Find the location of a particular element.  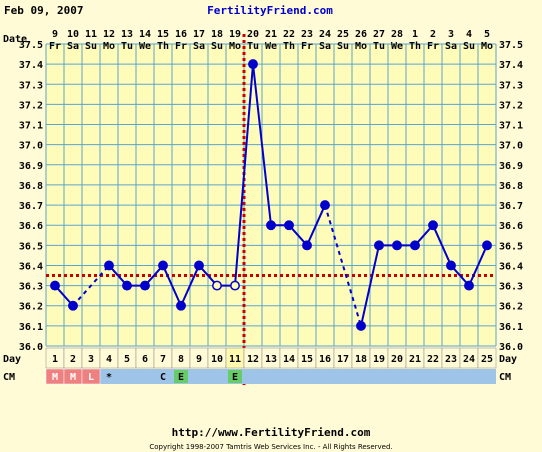

cm-row is located at coordinates (271, 376).